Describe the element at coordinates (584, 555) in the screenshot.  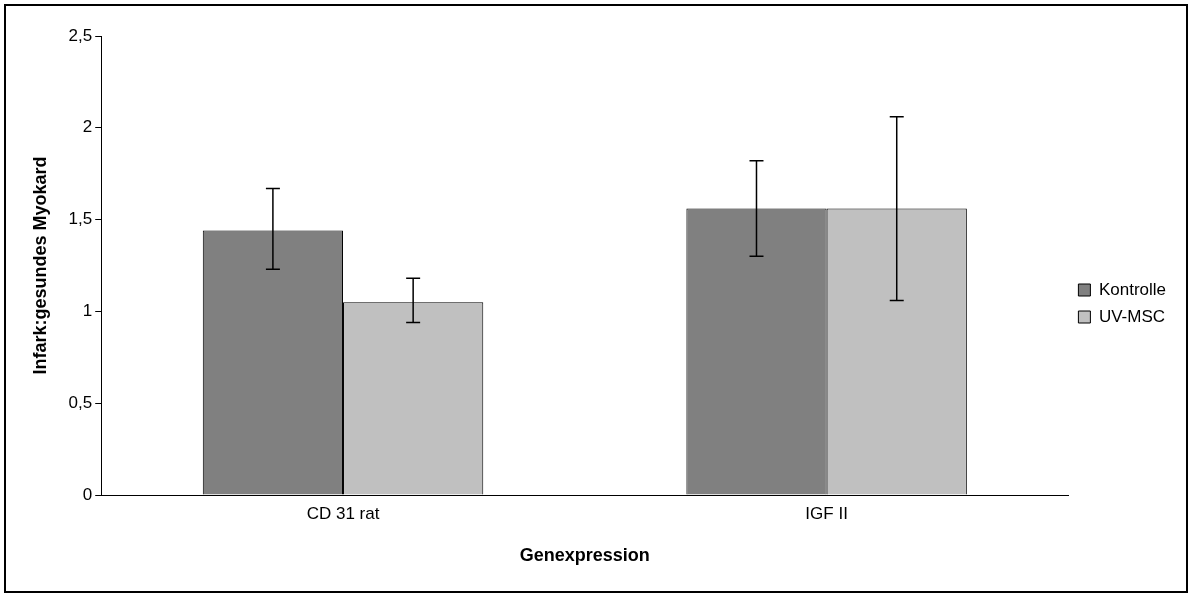
I see `x-axis-title: Genexpression` at that location.